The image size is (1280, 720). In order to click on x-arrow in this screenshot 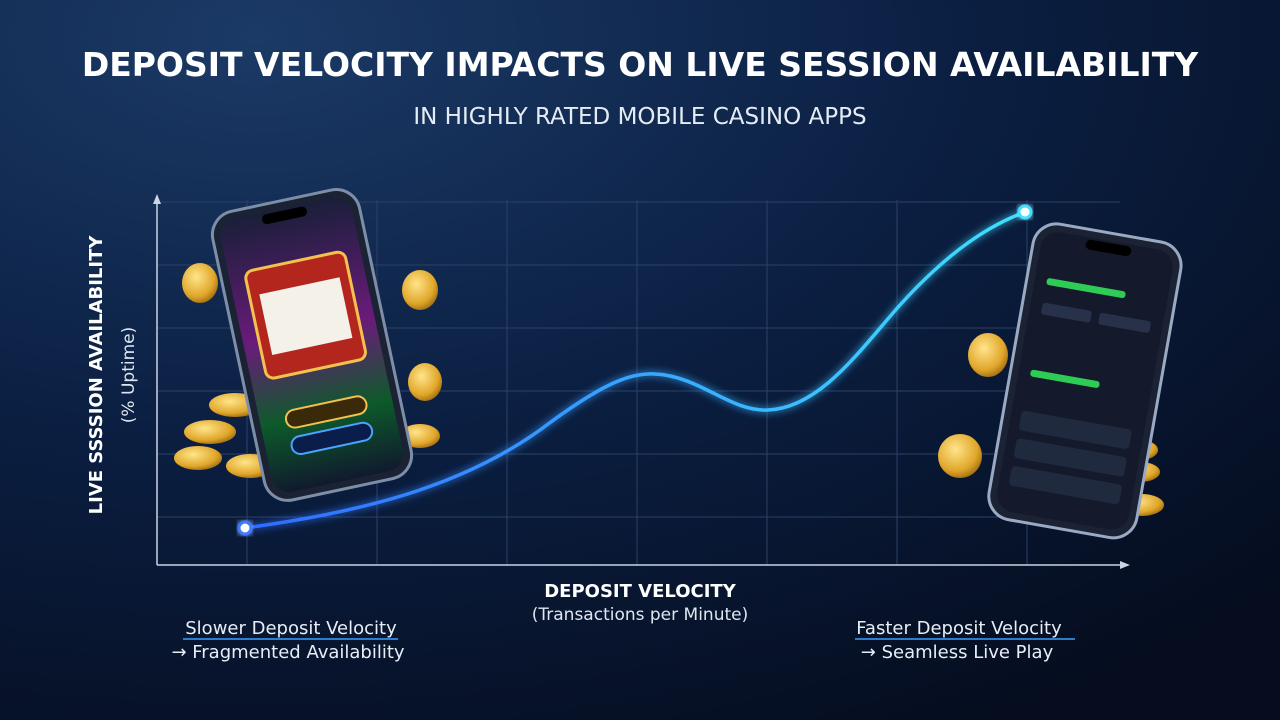, I will do `click(1125, 565)`.